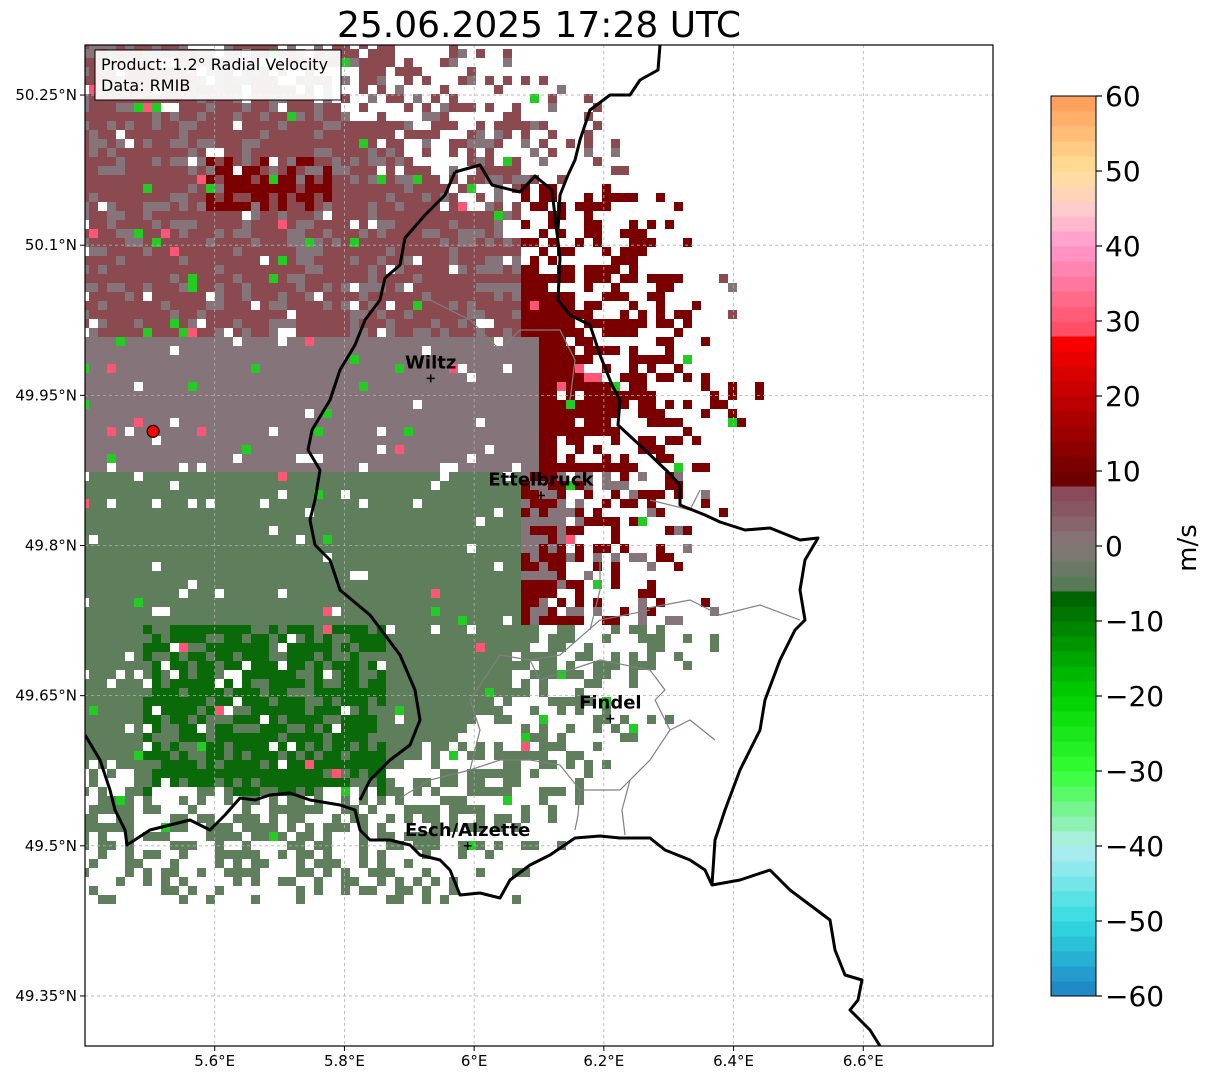 The image size is (1207, 1081). What do you see at coordinates (1073, 389) in the screenshot?
I see `colorbar-band` at bounding box center [1073, 389].